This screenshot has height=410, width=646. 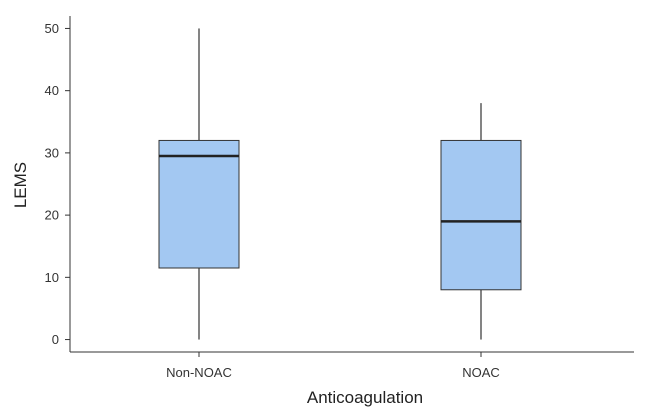 I want to click on y-tick-label: 50, so click(x=52, y=28).